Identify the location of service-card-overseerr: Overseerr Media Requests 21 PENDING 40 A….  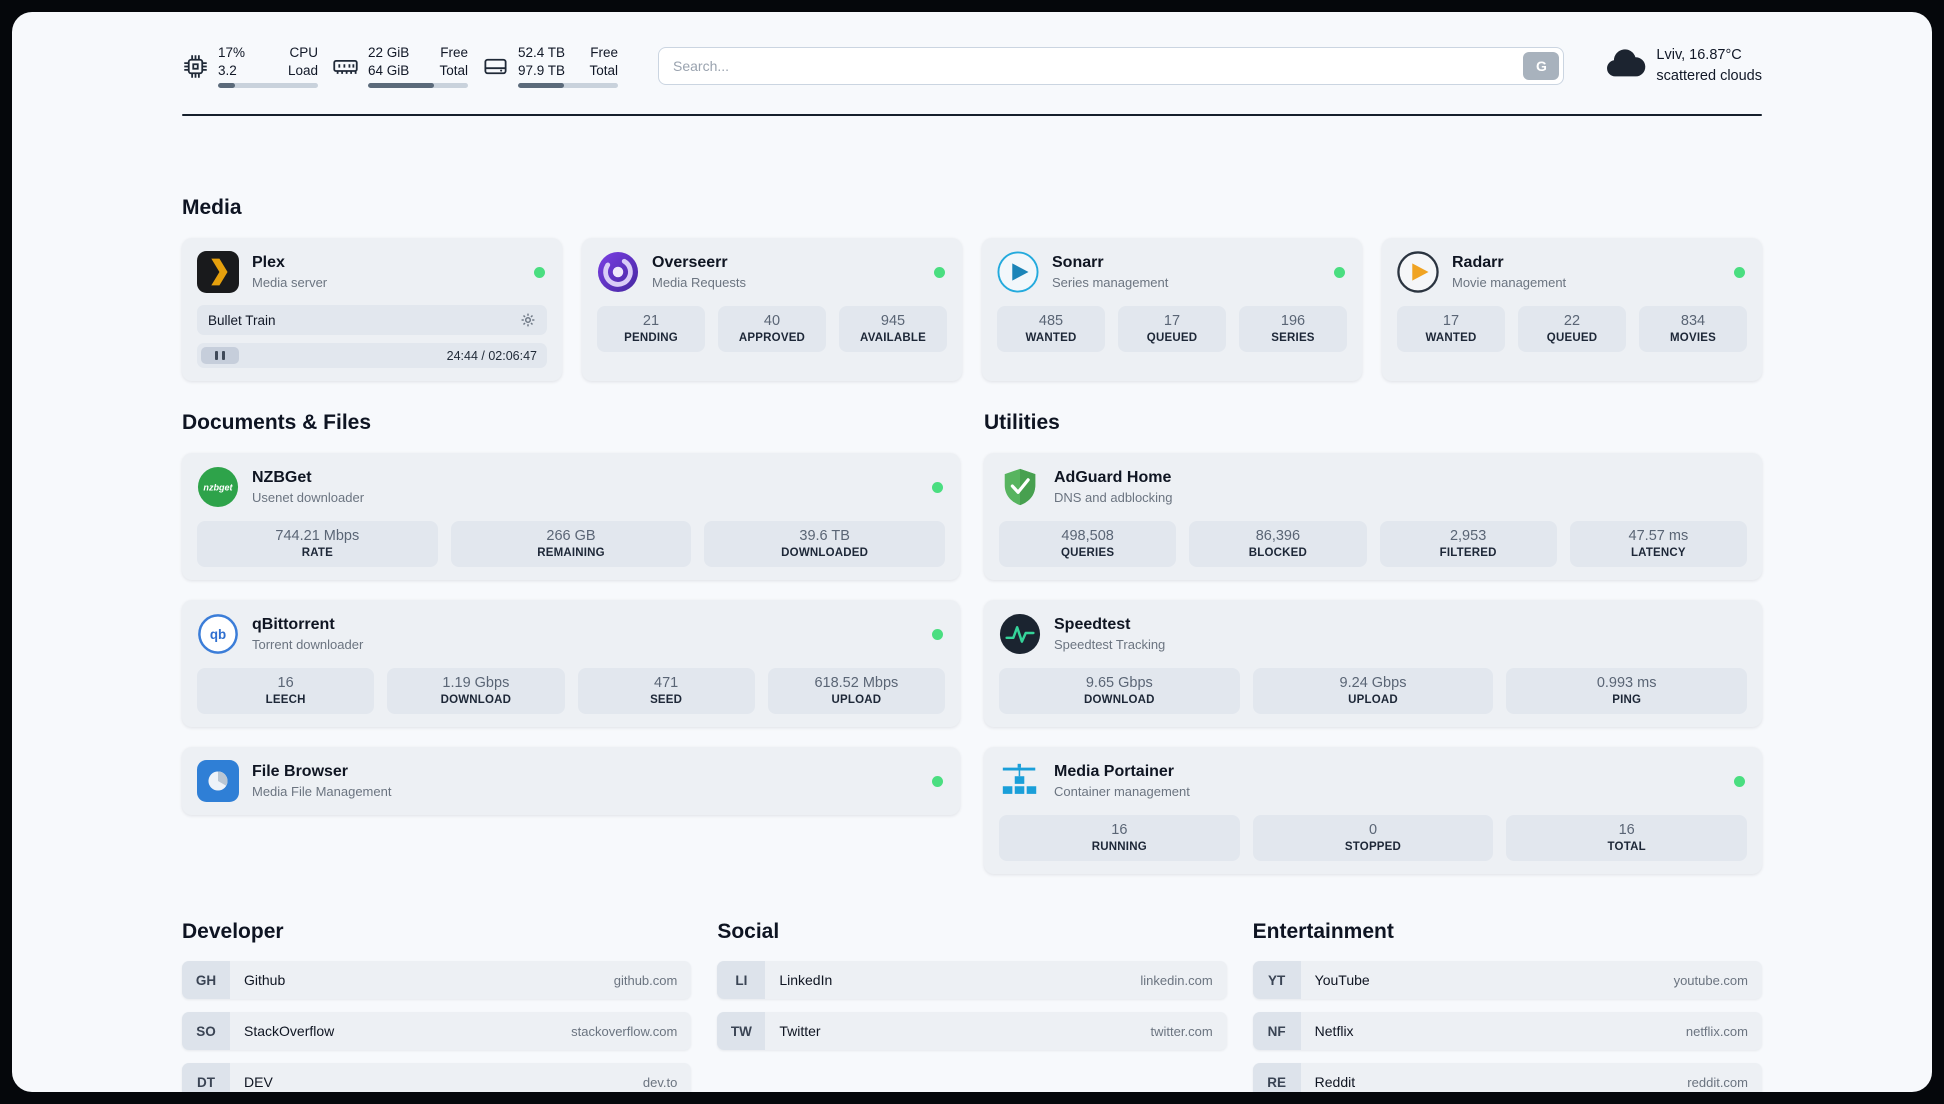
(772, 310).